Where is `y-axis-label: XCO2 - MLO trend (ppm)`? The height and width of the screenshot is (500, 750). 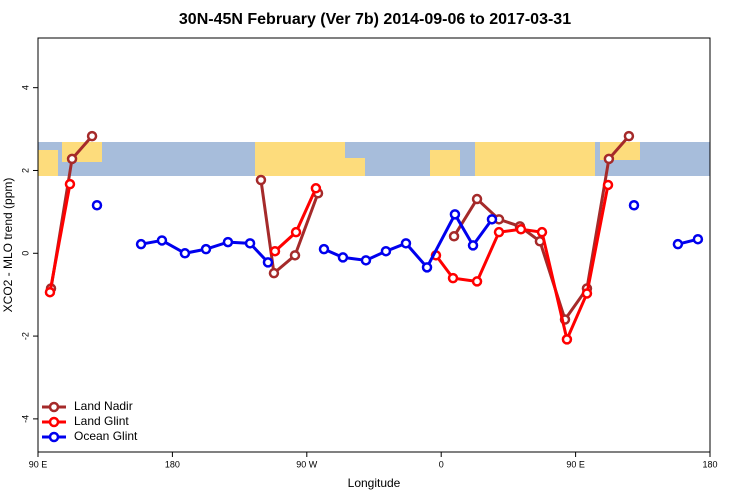
y-axis-label: XCO2 - MLO trend (ppm) is located at coordinates (8, 245).